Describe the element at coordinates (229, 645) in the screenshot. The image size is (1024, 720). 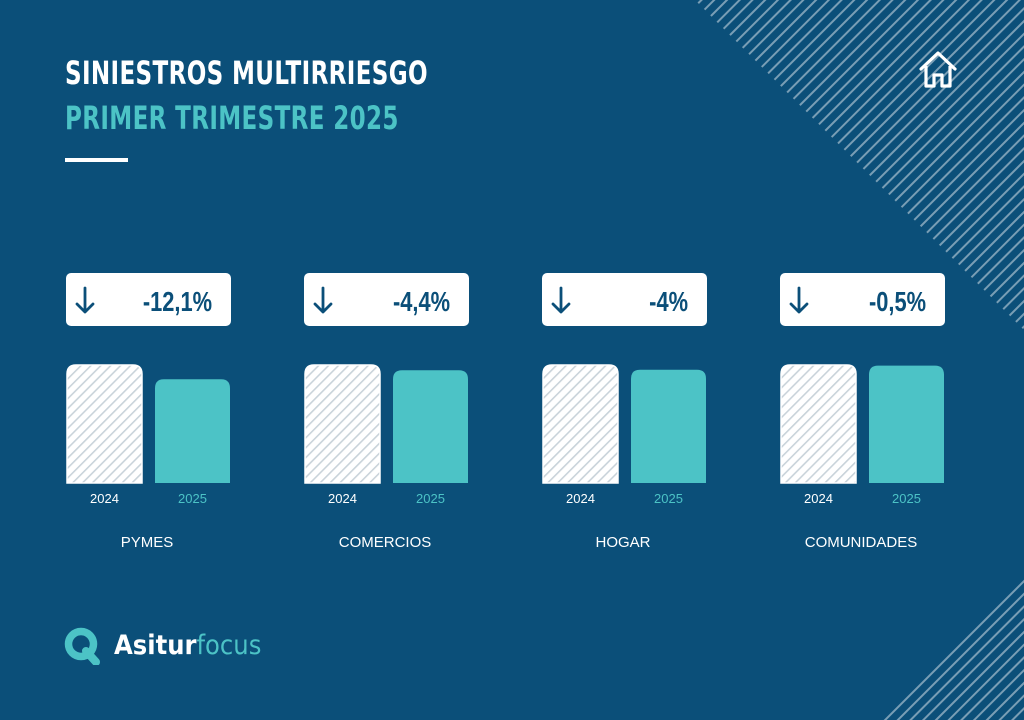
I see `brand-name-part2: focus` at that location.